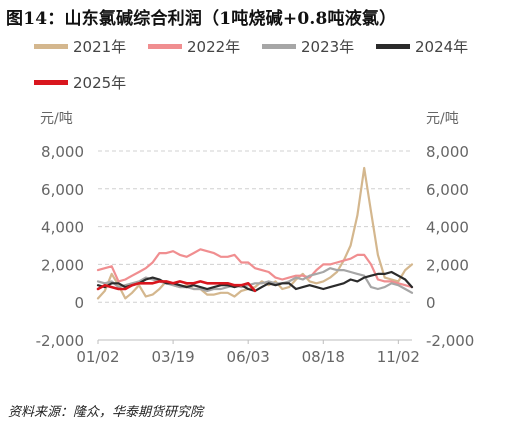 This screenshot has height=426, width=519. I want to click on y-tick-label-left: 0, so click(79, 303).